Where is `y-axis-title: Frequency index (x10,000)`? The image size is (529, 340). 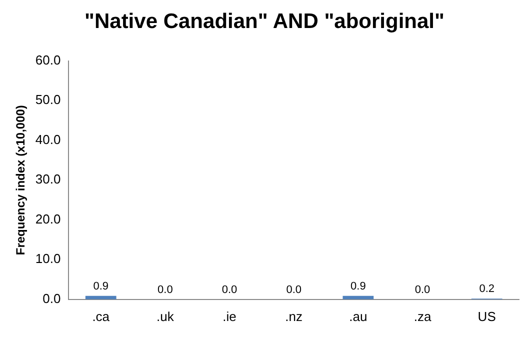
y-axis-title: Frequency index (x10,000) is located at coordinates (21, 180).